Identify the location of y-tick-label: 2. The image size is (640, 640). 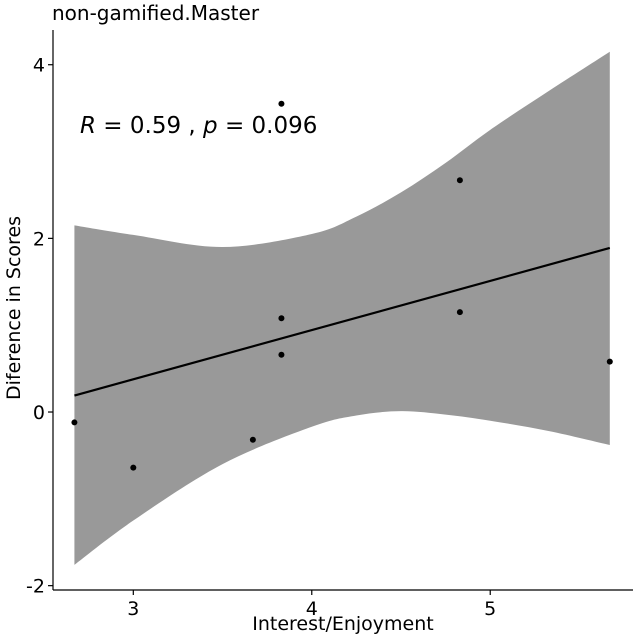
(39, 239).